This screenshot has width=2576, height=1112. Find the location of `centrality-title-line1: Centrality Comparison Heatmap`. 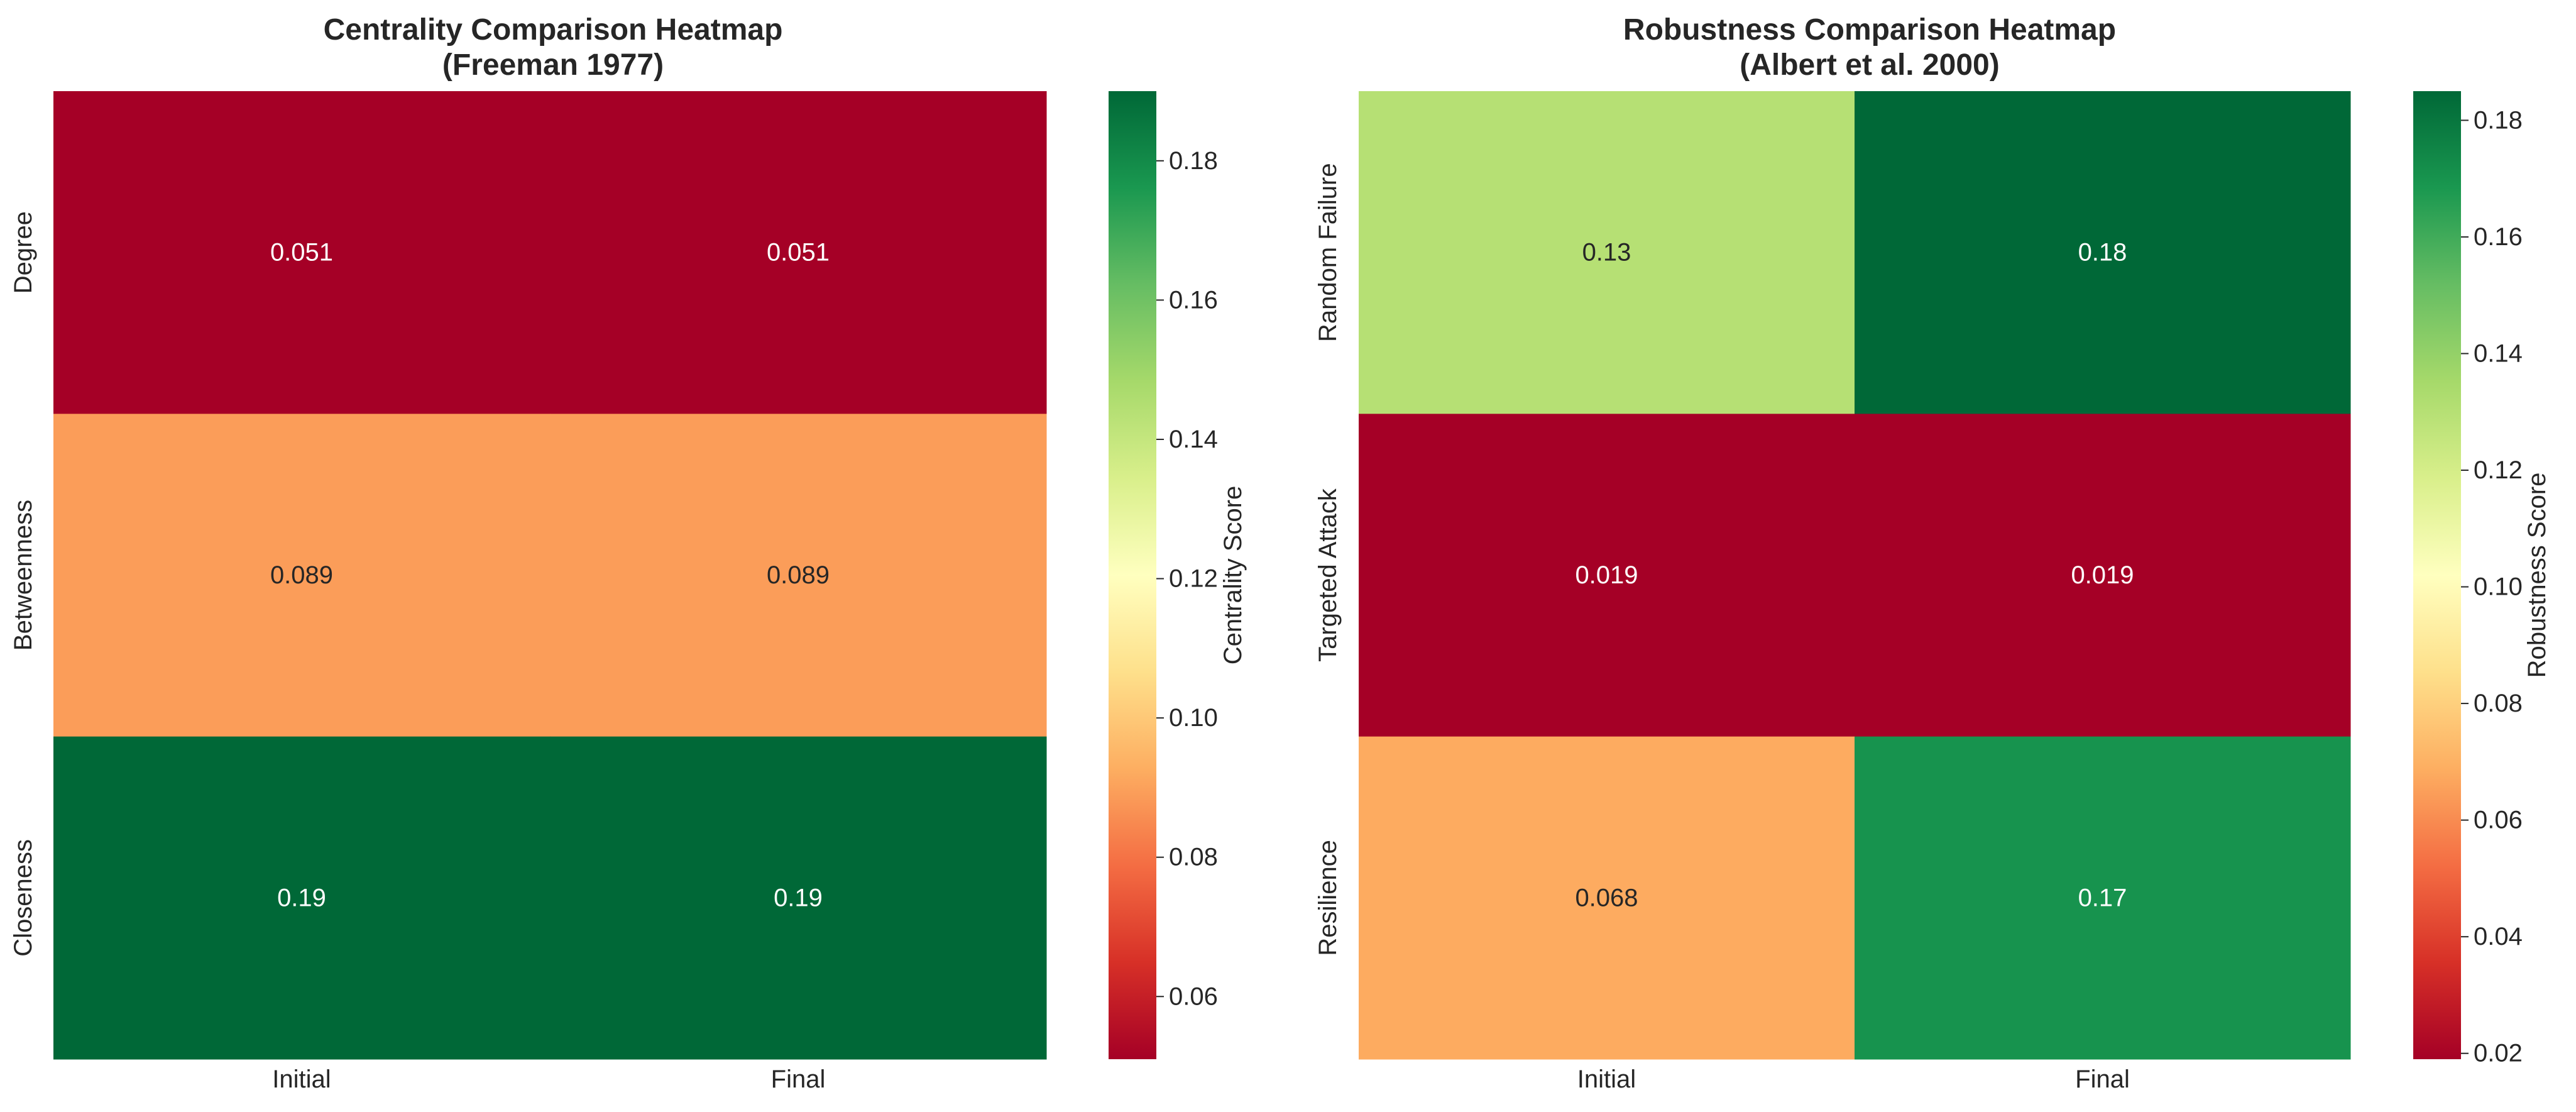

centrality-title-line1: Centrality Comparison Heatmap is located at coordinates (553, 30).